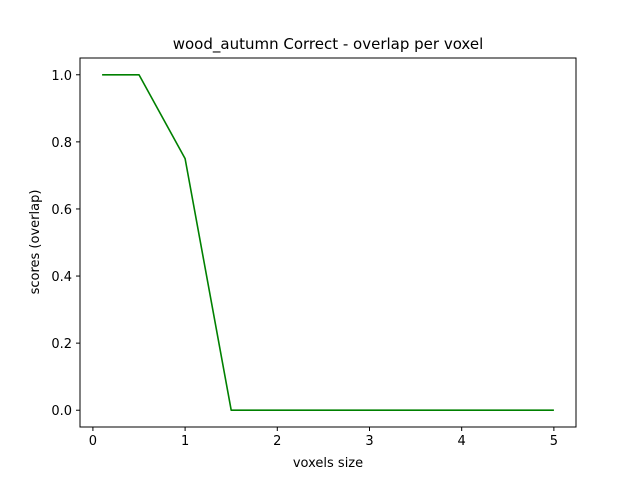 This screenshot has height=480, width=640. I want to click on x-tick-label: 0, so click(93, 441).